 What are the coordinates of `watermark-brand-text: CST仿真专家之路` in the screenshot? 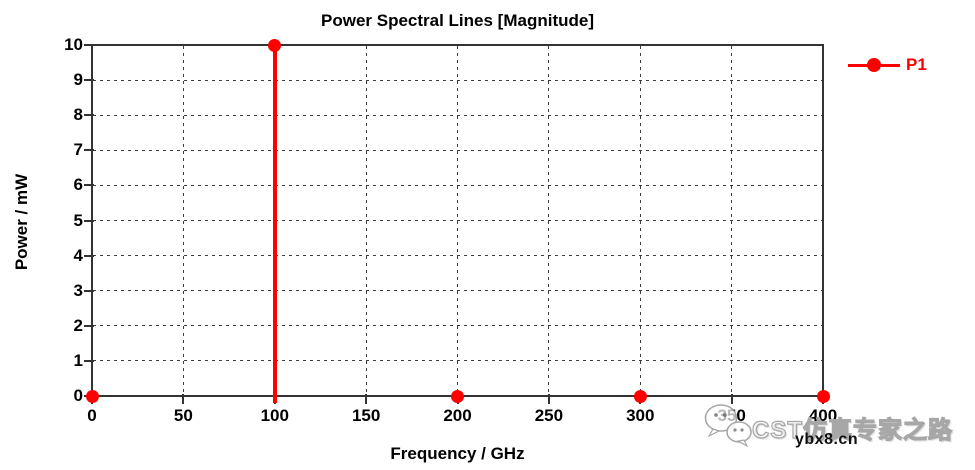 It's located at (852, 430).